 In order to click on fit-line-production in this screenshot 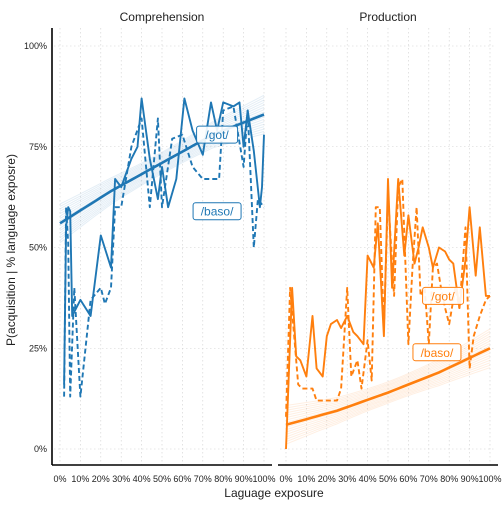, I will do `click(388, 387)`.